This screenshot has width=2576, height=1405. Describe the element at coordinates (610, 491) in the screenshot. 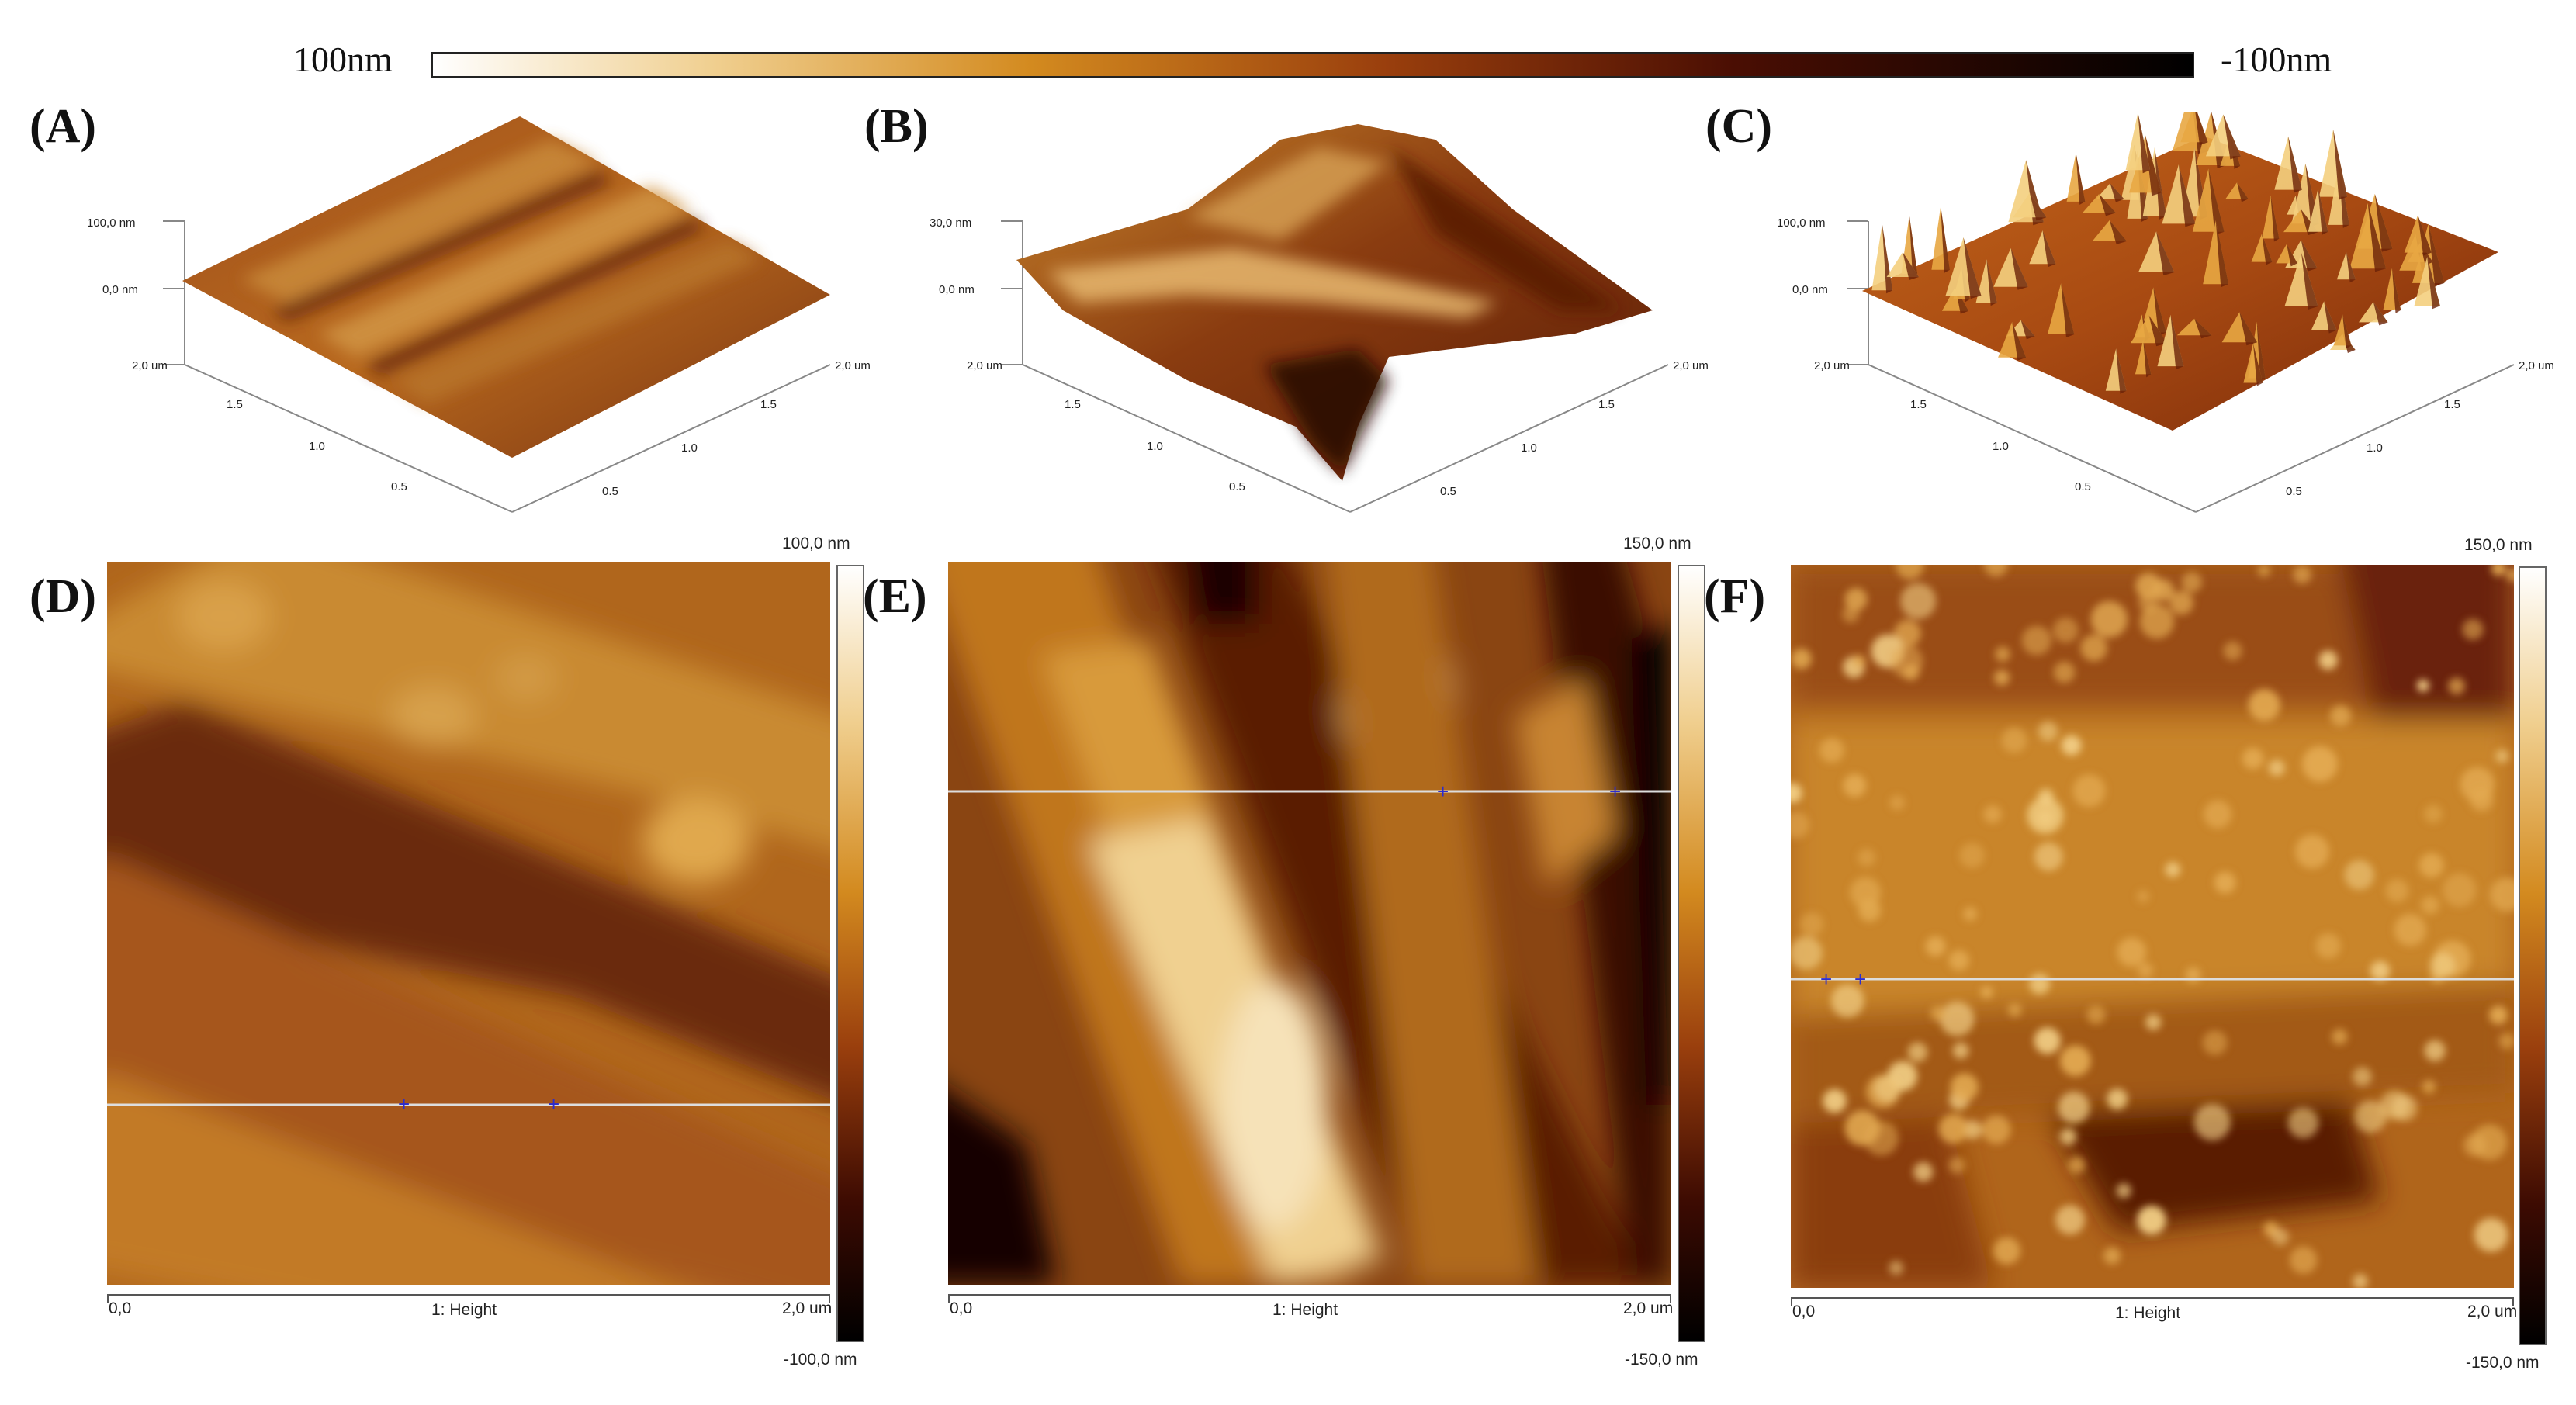

I see `x-tick-a-3: 0.5` at that location.